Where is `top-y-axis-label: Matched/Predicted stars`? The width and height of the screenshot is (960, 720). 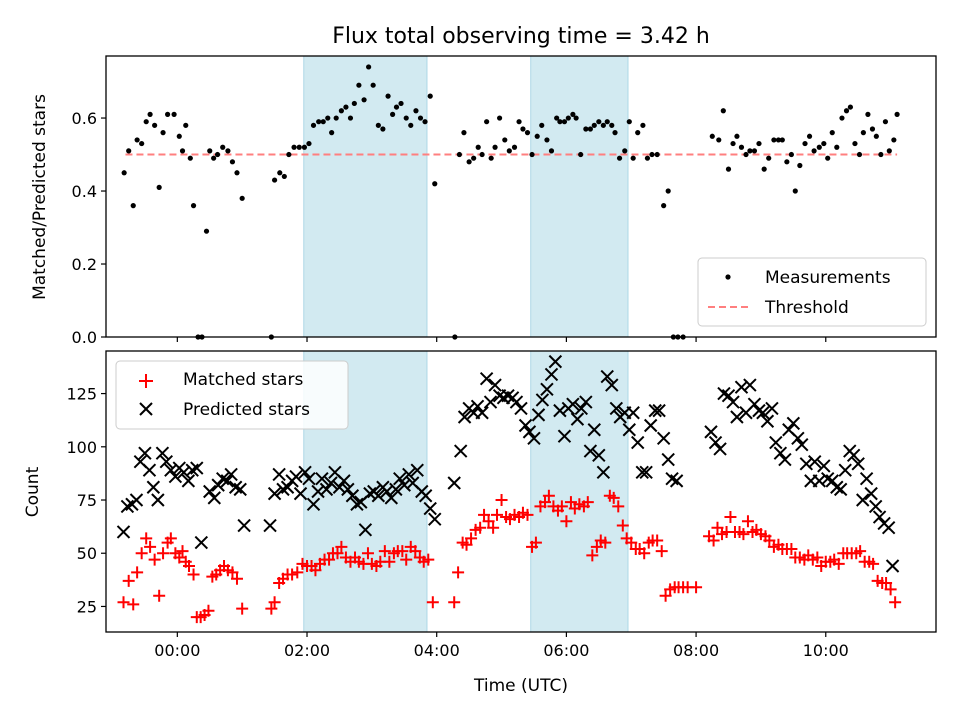
top-y-axis-label: Matched/Predicted stars is located at coordinates (40, 197).